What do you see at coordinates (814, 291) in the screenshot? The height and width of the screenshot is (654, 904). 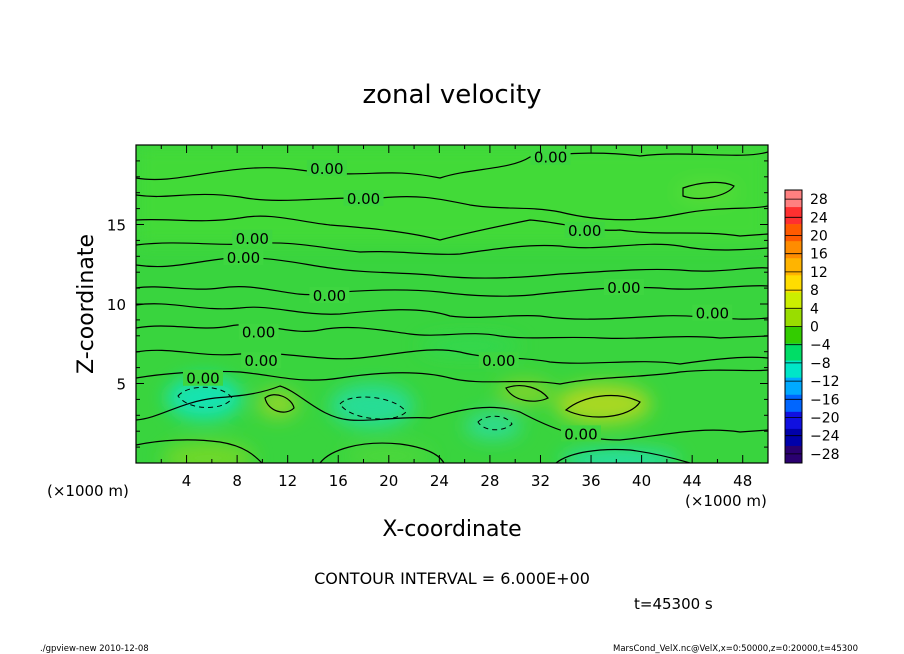 I see `colorbar-tick-label: 8` at bounding box center [814, 291].